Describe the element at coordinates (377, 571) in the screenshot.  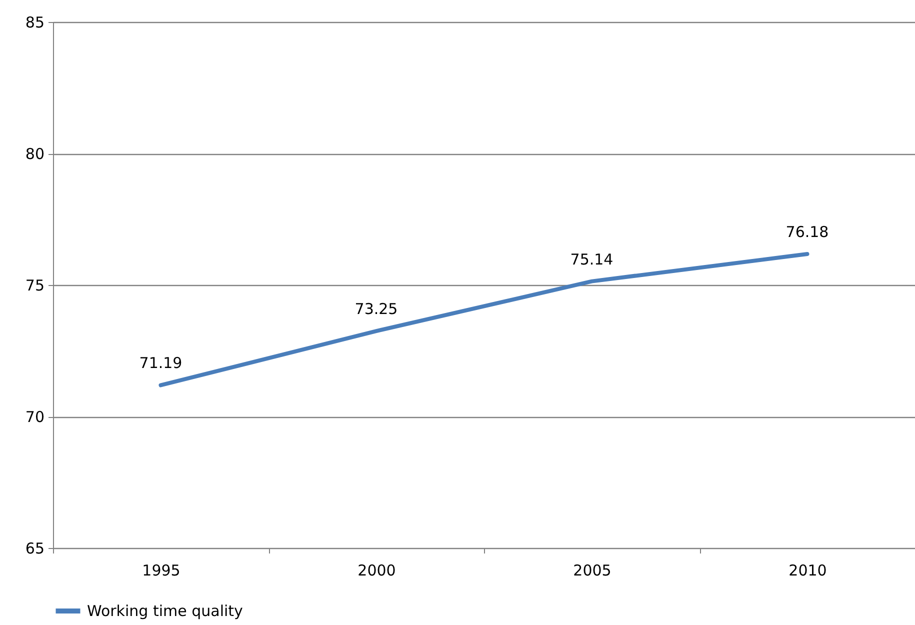
I see `x-tick-label: 2000` at that location.